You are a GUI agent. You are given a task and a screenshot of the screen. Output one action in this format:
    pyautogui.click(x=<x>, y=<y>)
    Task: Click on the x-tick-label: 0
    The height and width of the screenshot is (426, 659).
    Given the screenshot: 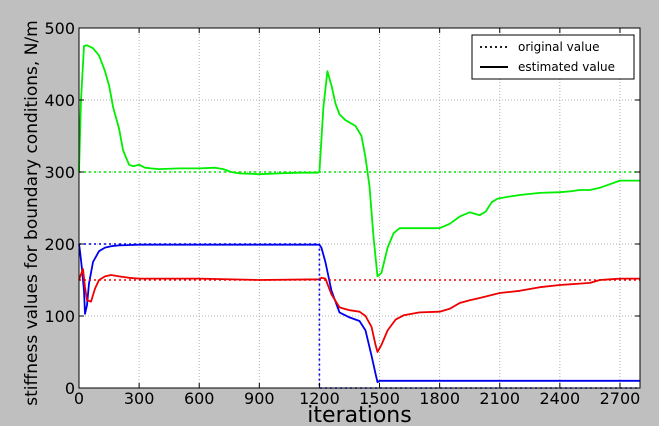 What is the action you would take?
    pyautogui.click(x=79, y=398)
    